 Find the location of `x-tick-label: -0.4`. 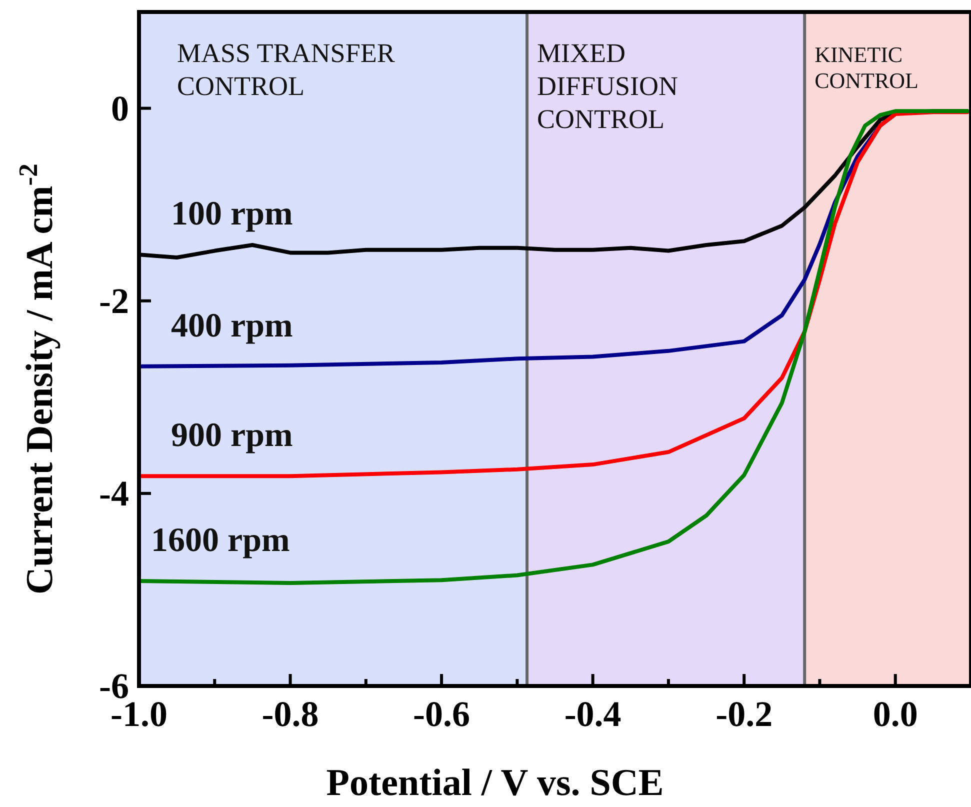

x-tick-label: -0.4 is located at coordinates (593, 714).